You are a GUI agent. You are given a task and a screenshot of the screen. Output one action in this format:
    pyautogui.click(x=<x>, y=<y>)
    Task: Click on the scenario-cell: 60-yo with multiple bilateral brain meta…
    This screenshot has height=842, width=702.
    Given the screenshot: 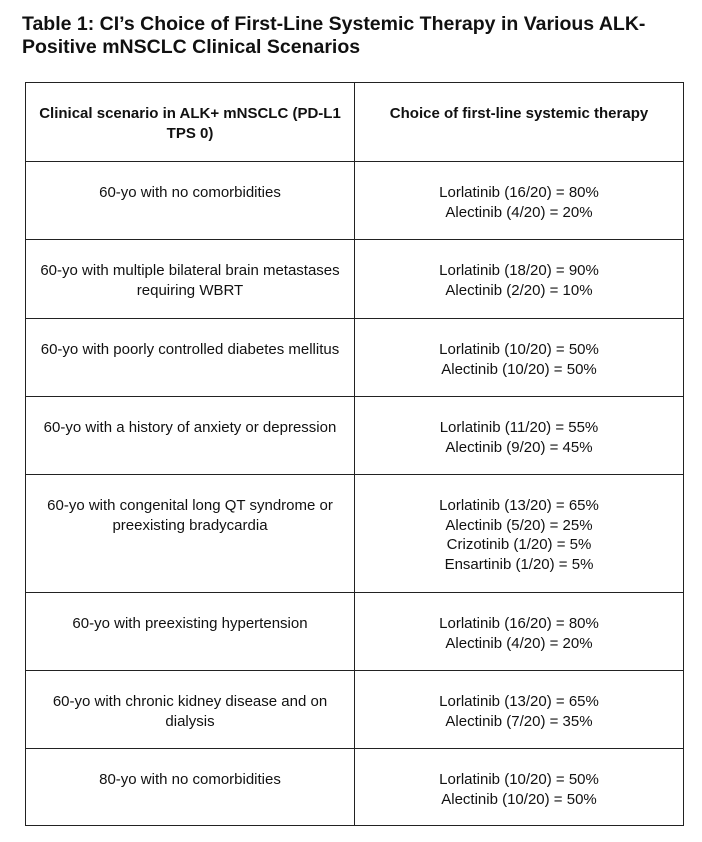 What is the action you would take?
    pyautogui.click(x=190, y=279)
    